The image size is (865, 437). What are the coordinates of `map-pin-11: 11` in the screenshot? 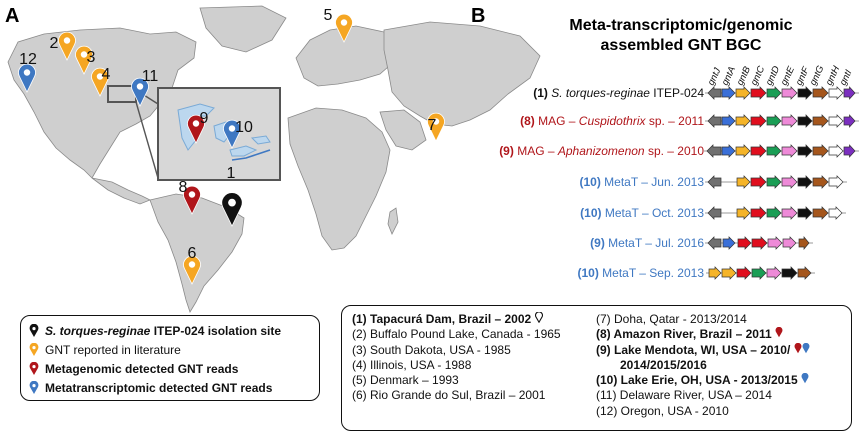 It's located at (144, 87).